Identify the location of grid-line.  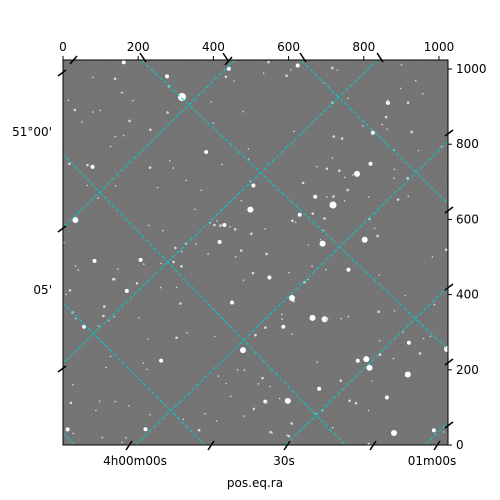
(373, 132).